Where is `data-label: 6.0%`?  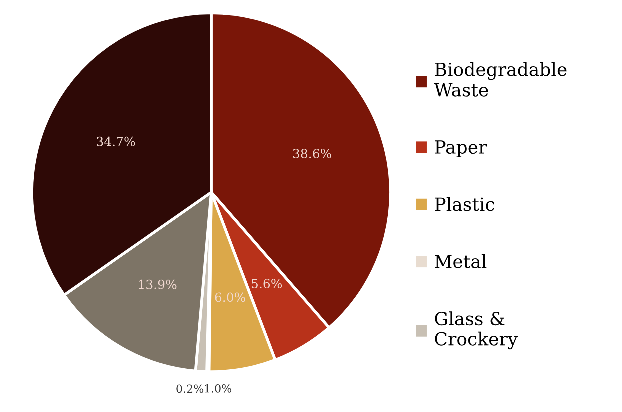 data-label: 6.0% is located at coordinates (230, 297).